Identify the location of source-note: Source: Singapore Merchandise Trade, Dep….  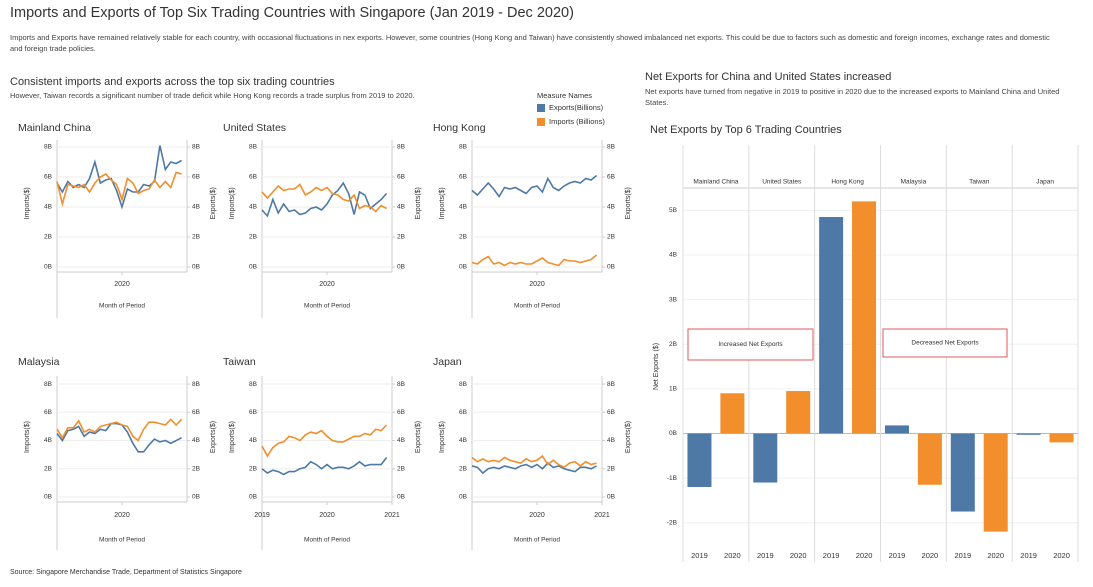
(126, 572).